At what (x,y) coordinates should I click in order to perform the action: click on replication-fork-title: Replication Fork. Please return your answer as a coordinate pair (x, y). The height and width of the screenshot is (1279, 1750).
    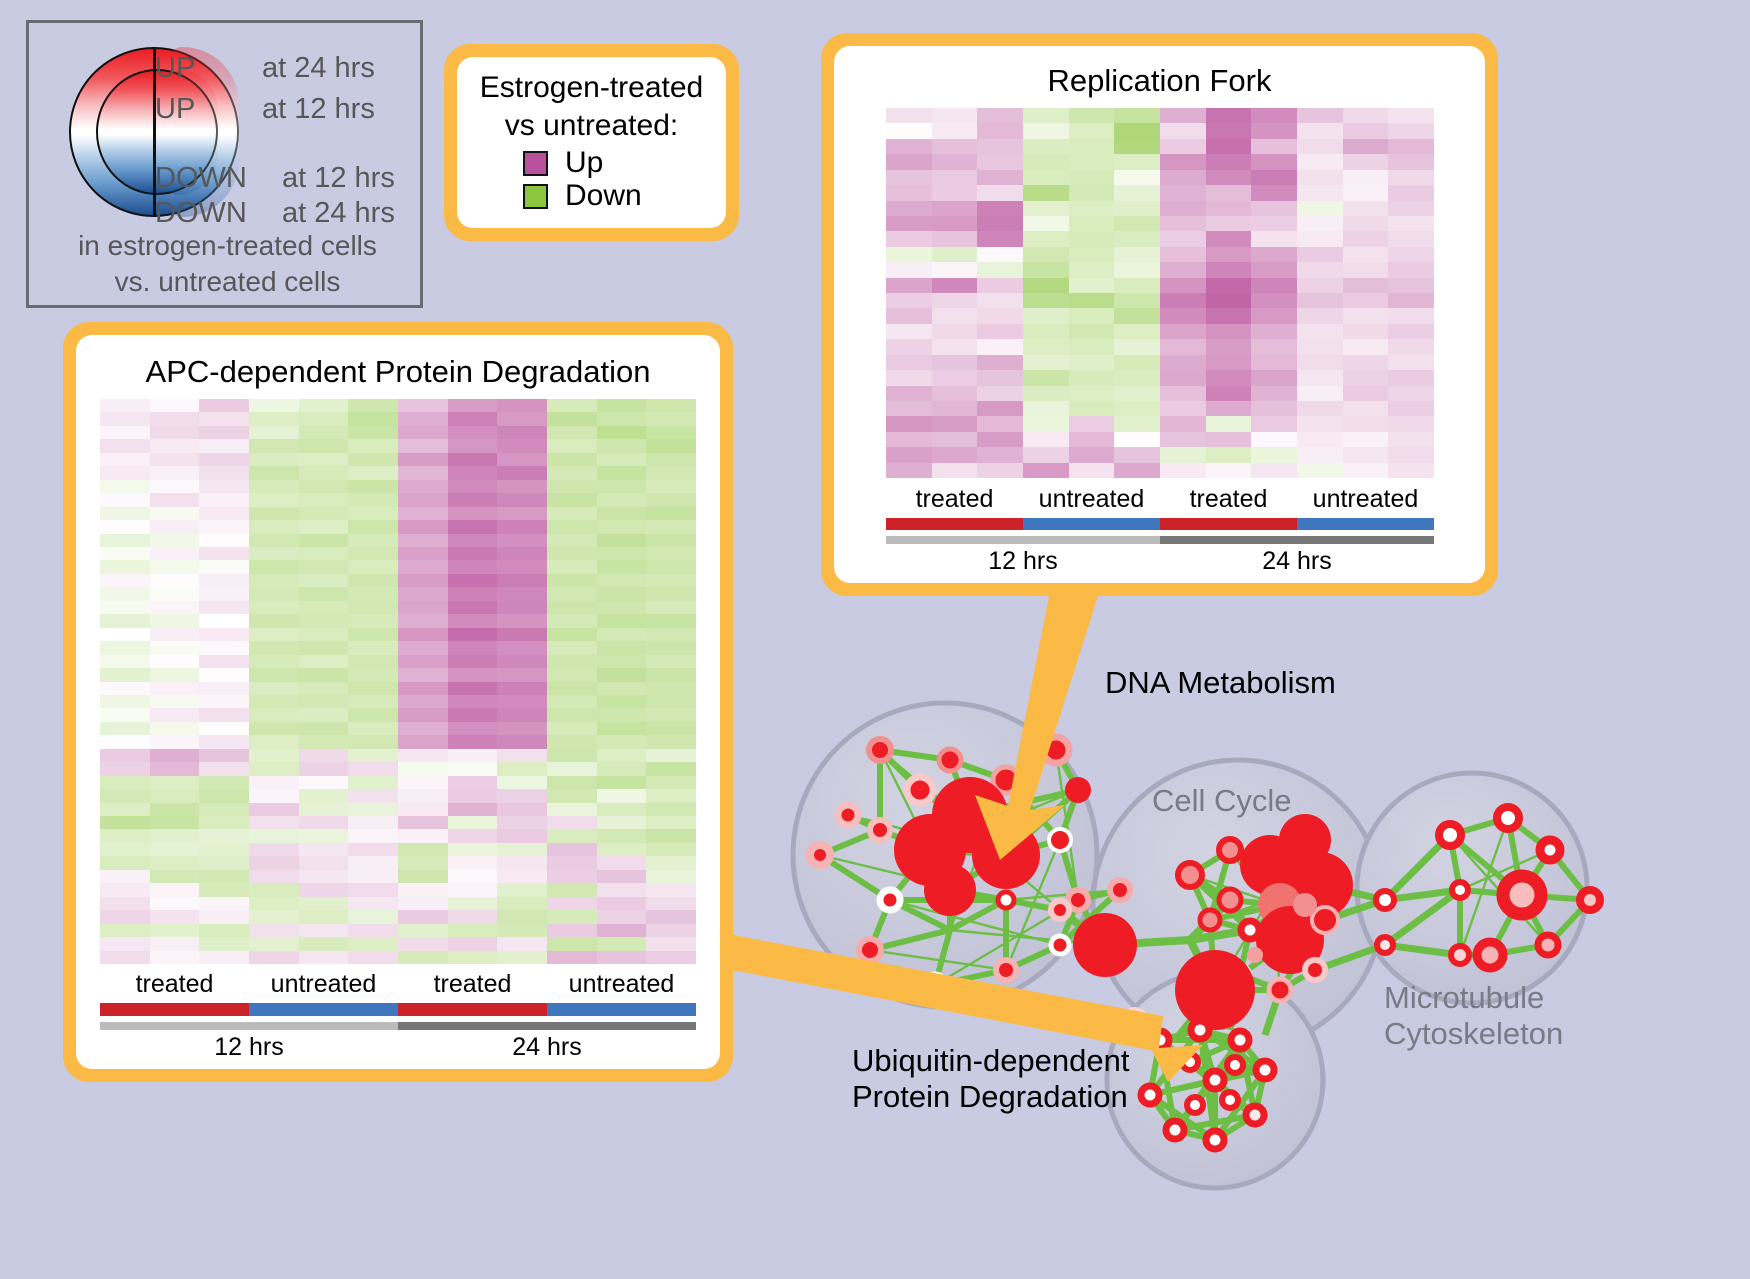
    Looking at the image, I should click on (1159, 80).